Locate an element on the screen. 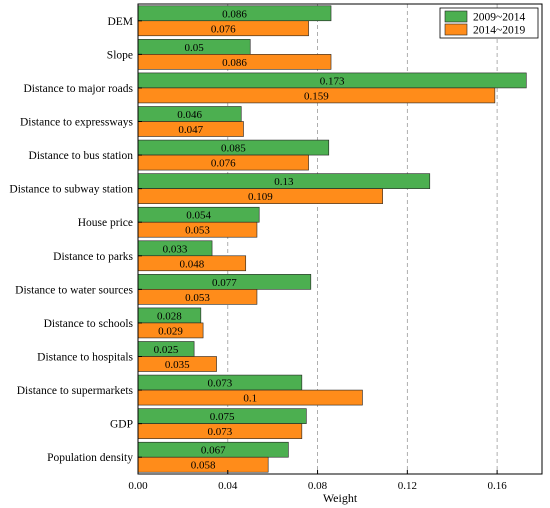  category-label: Distance to schools is located at coordinates (89, 324).